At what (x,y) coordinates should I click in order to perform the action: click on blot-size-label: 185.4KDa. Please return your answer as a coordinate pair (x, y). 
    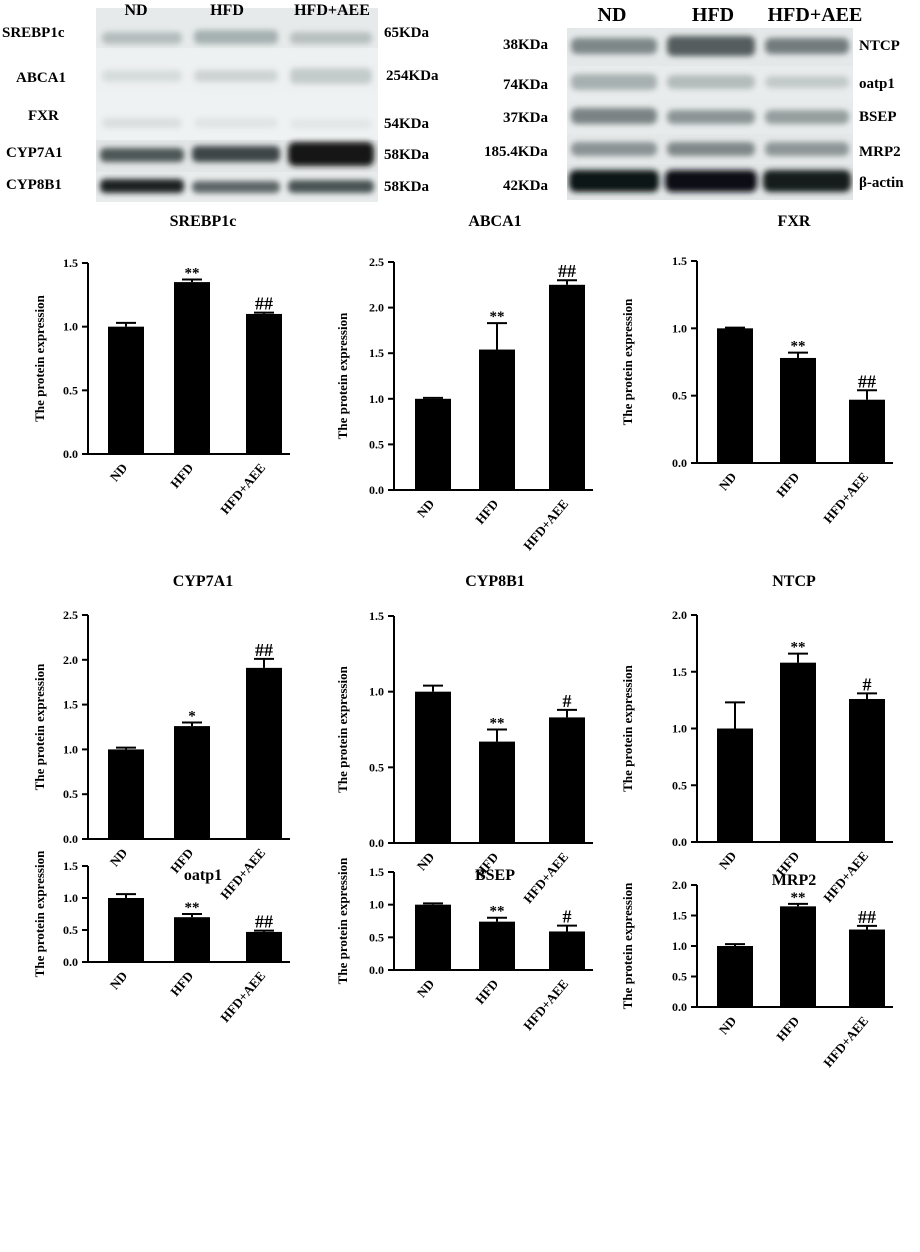
    Looking at the image, I should click on (516, 152).